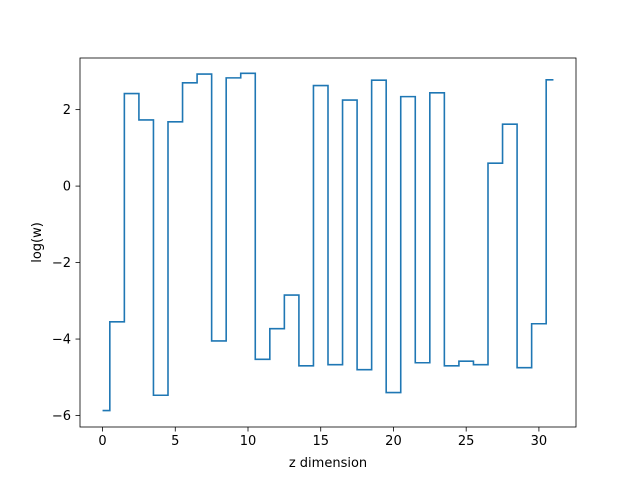  Describe the element at coordinates (37, 242) in the screenshot. I see `y-axis-label: log(w)` at that location.